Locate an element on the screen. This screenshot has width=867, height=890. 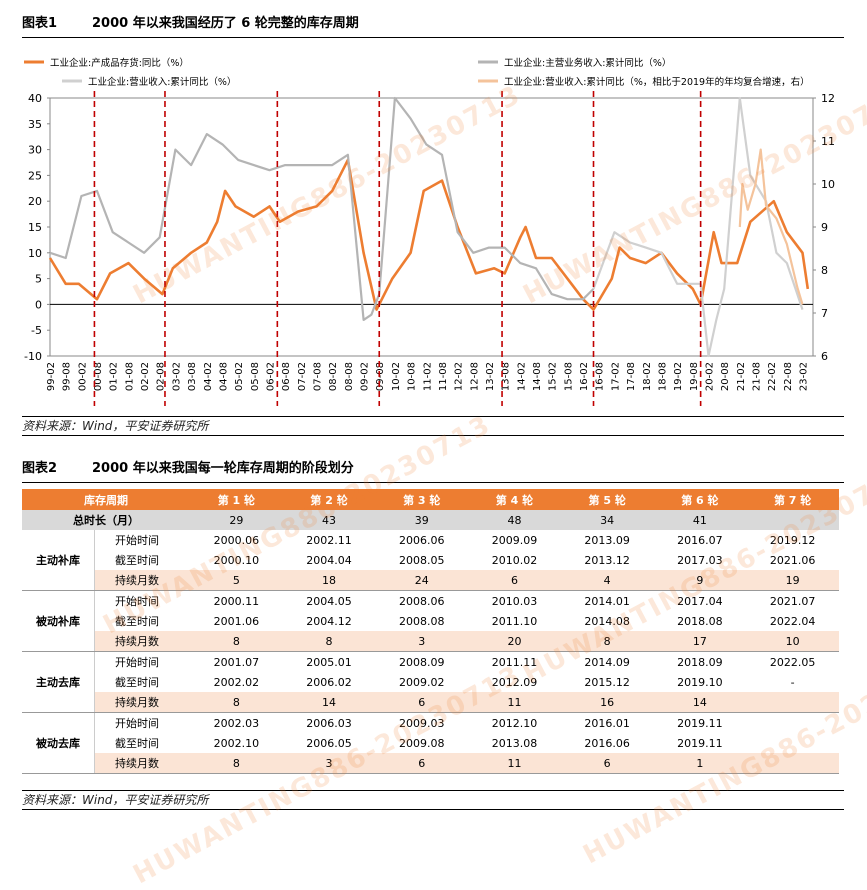
x-tick-label: 16-08 is located at coordinates (600, 376).